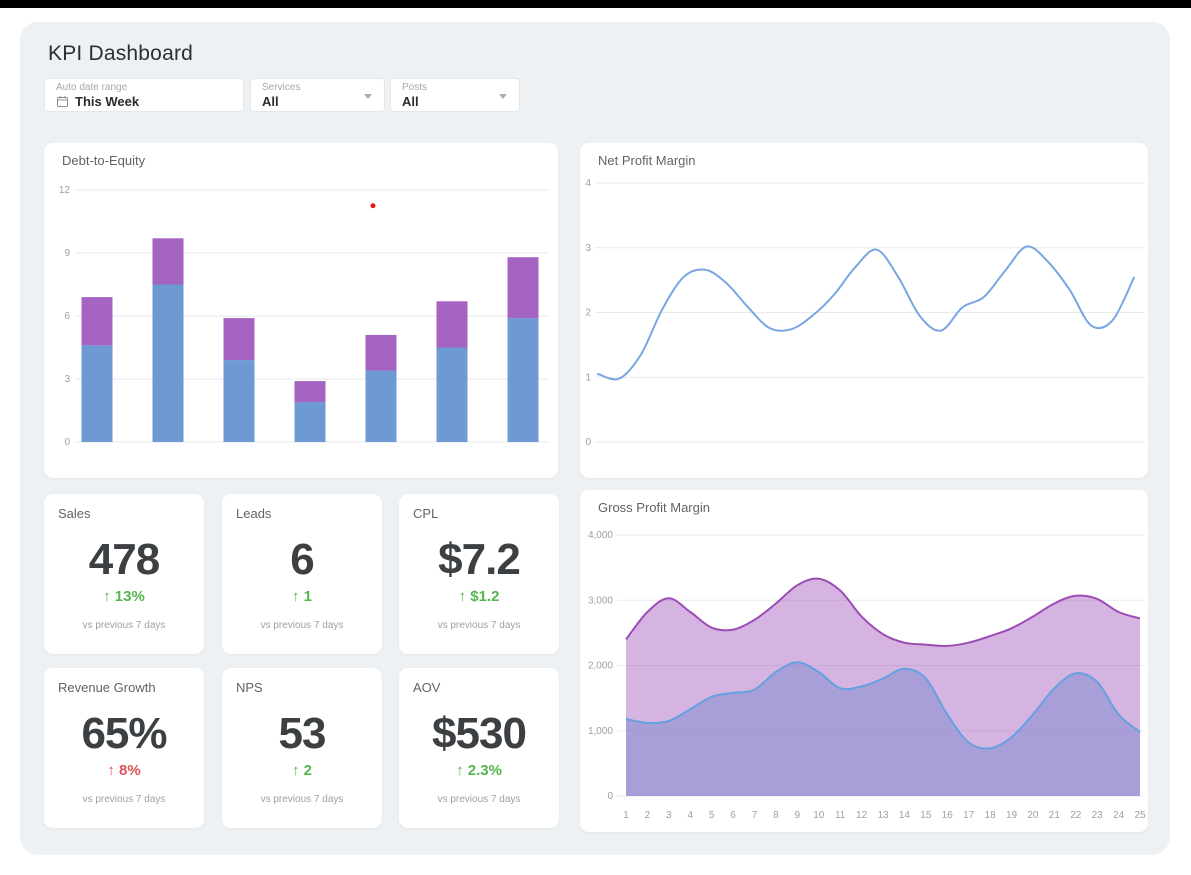  I want to click on x-tick-label: 20, so click(1033, 815).